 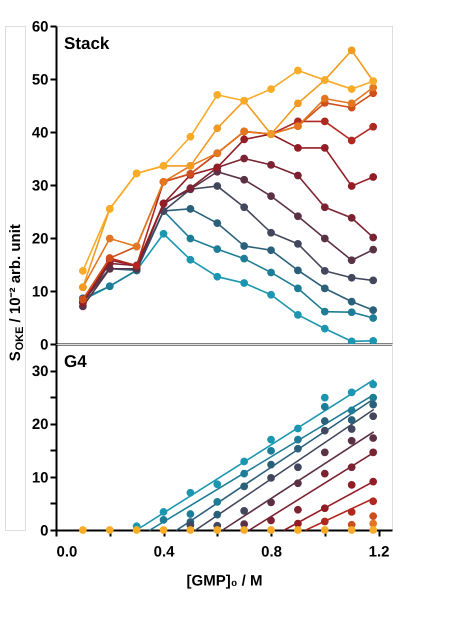 I want to click on x-axis-title: [GMP]₀ / M, so click(x=224, y=581).